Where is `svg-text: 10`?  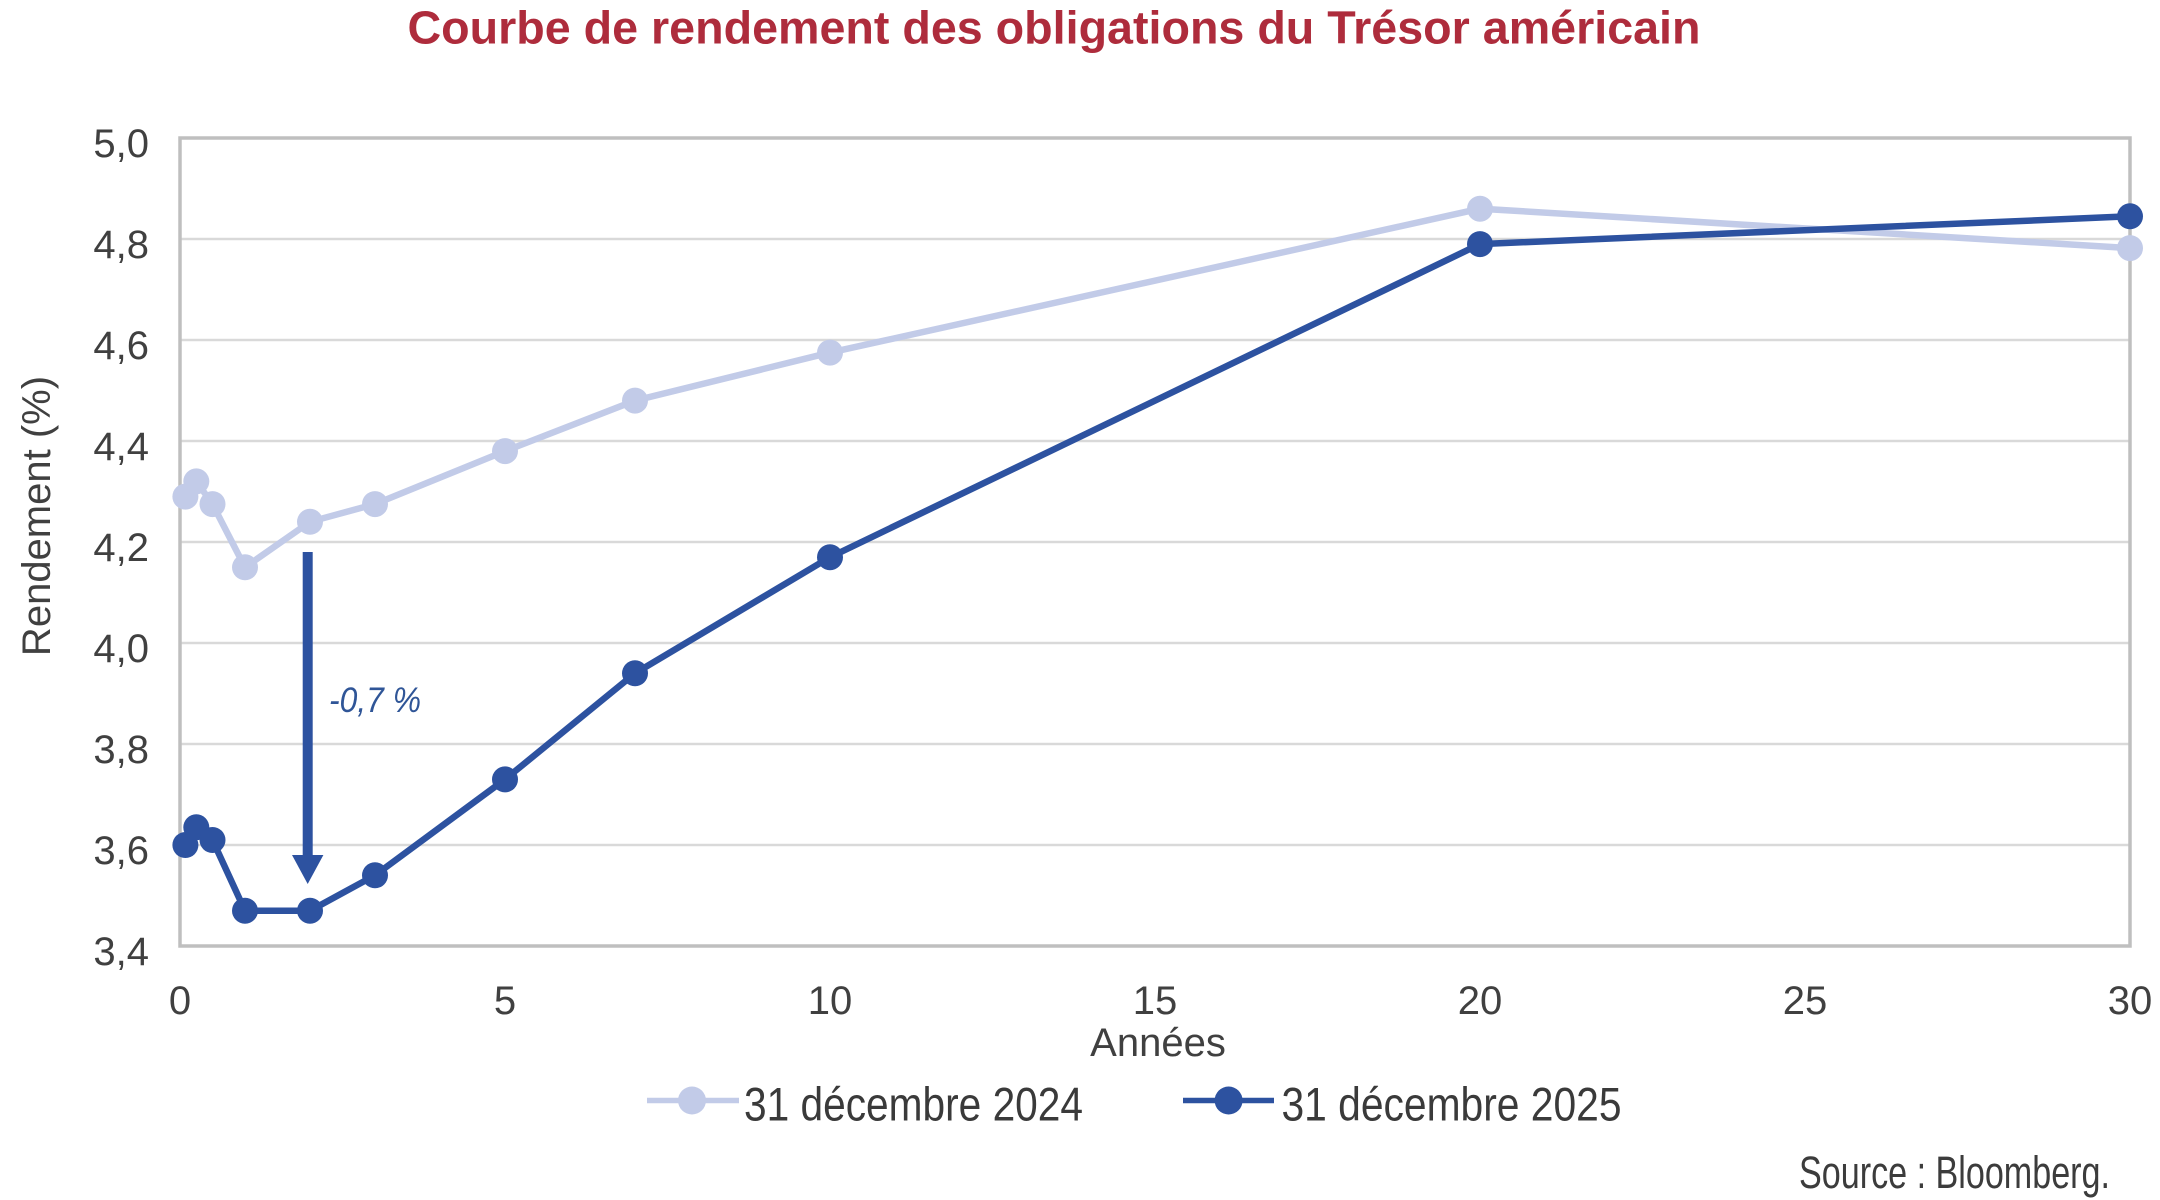
svg-text: 10 is located at coordinates (830, 1001).